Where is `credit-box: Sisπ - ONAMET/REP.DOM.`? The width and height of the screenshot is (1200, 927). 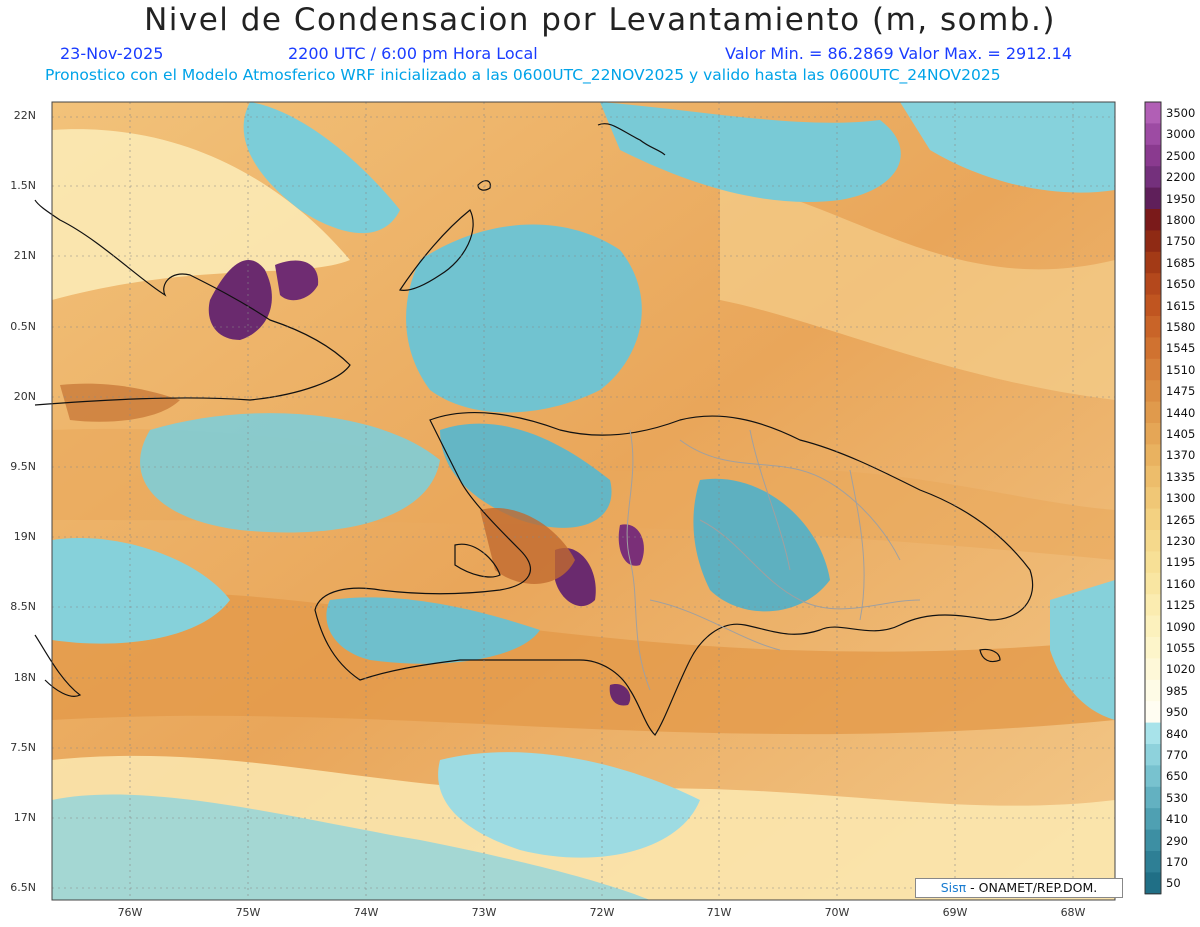 credit-box: Sisπ - ONAMET/REP.DOM. is located at coordinates (1019, 888).